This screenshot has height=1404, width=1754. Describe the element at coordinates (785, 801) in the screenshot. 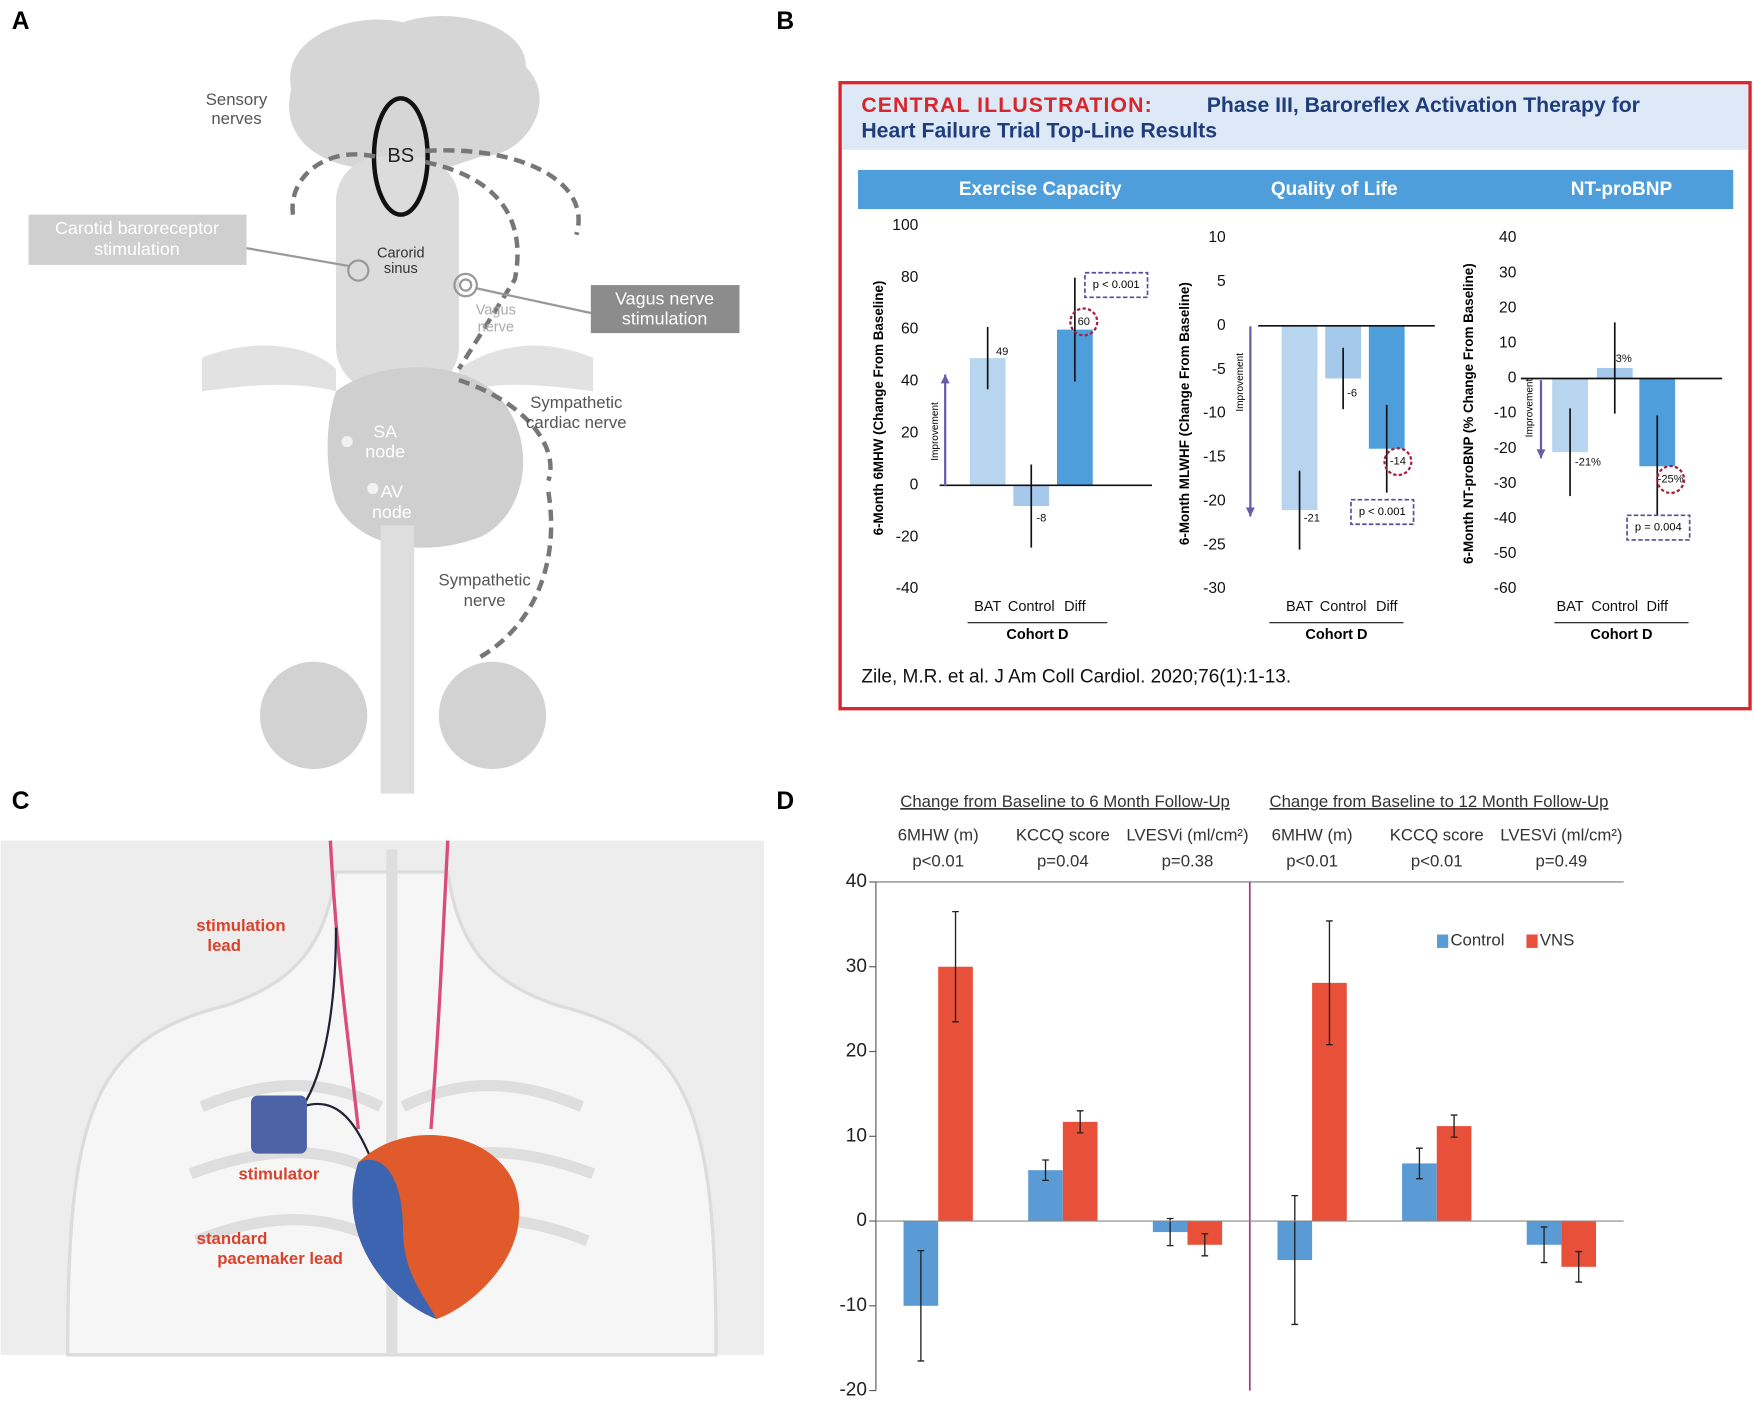

I see `panel-label: D` at that location.